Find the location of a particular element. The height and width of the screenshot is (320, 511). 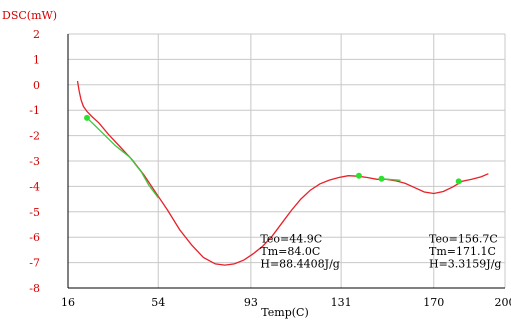

annotation-line: Teo=156.7C is located at coordinates (463, 238).